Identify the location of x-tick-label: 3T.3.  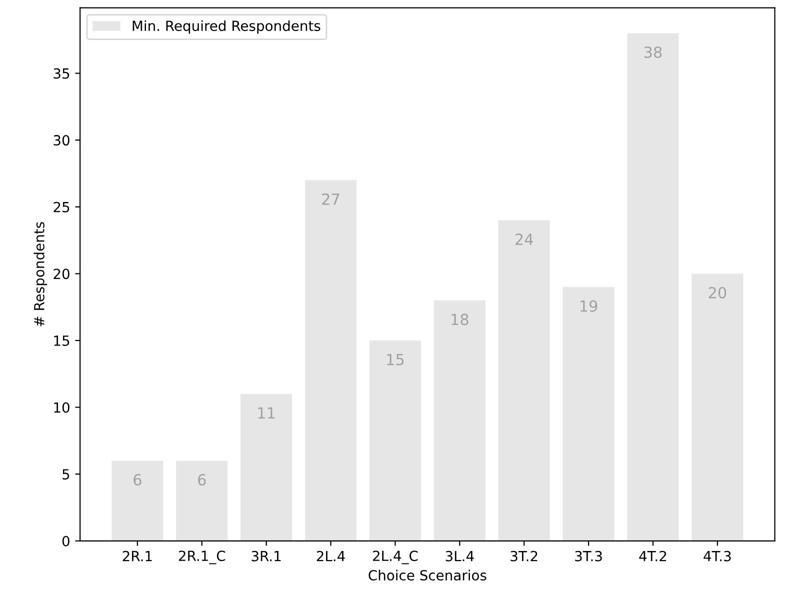
(588, 556).